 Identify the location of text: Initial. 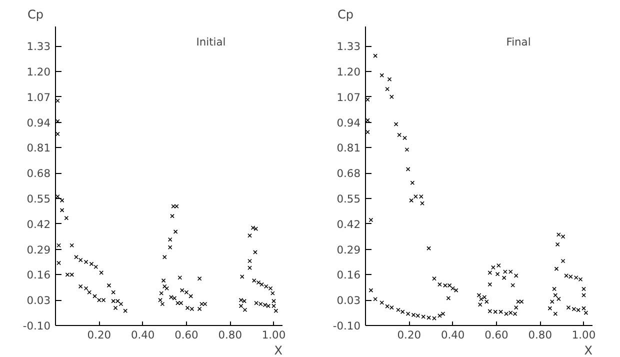
(211, 42).